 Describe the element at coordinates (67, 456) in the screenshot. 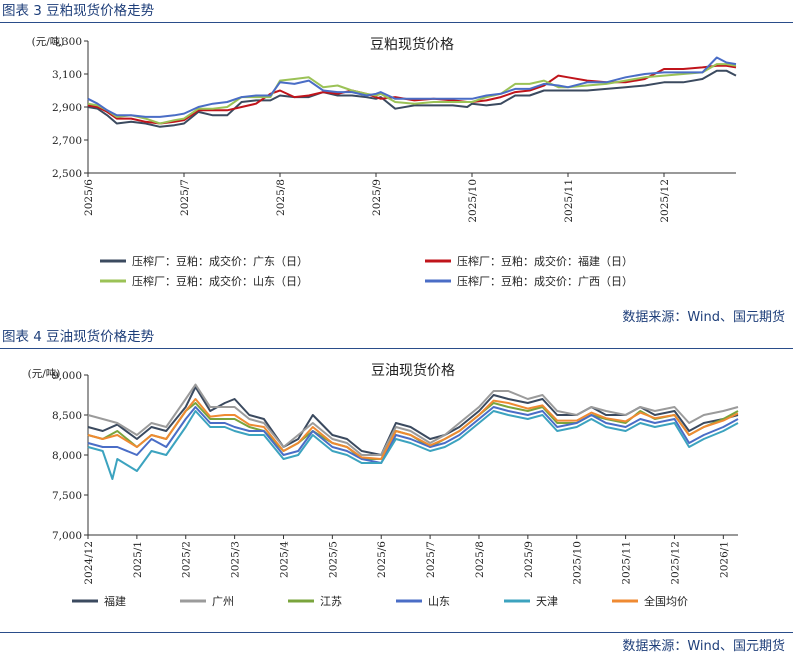

I see `y-tick-label: 8,000` at that location.